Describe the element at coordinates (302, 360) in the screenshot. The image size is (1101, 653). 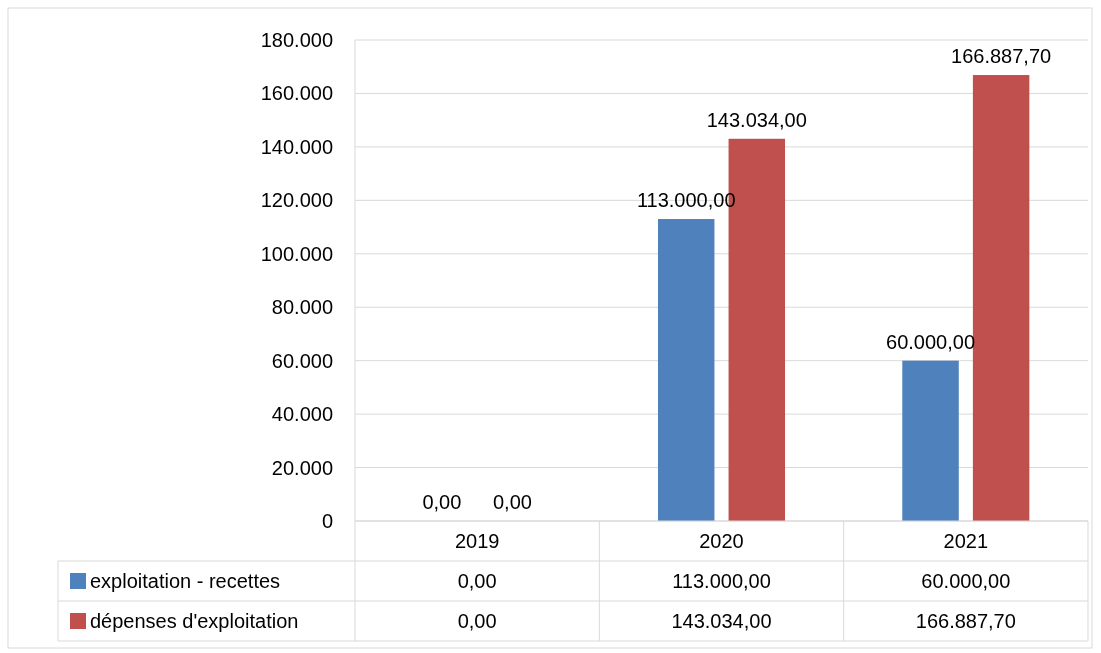
I see `y-tick-label: 60.000` at that location.